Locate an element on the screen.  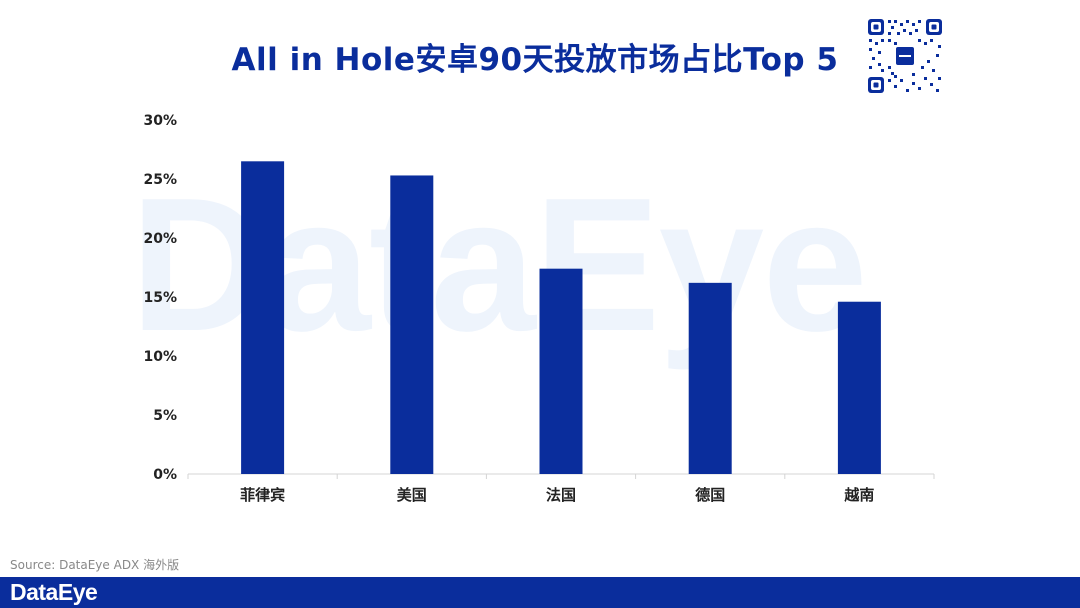
y-tick-label: 5% is located at coordinates (165, 416).